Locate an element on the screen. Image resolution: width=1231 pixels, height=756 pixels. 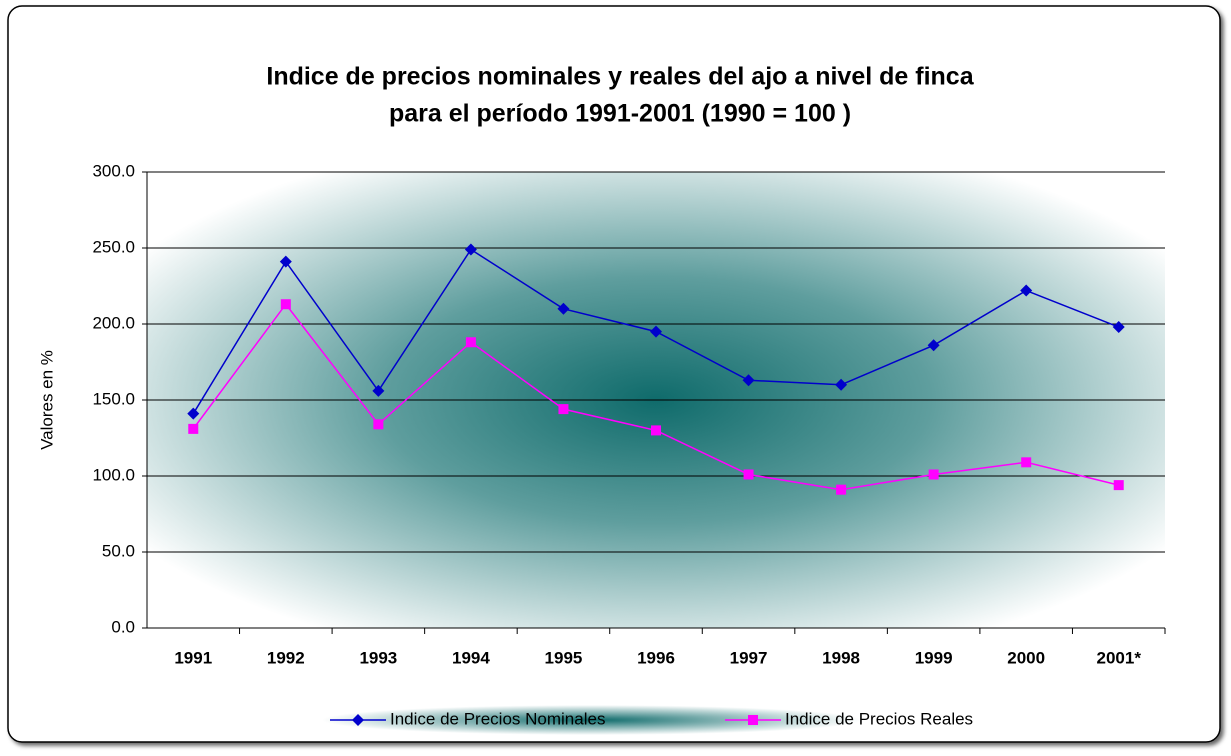
y-tick-label: 50.0 is located at coordinates (118, 550).